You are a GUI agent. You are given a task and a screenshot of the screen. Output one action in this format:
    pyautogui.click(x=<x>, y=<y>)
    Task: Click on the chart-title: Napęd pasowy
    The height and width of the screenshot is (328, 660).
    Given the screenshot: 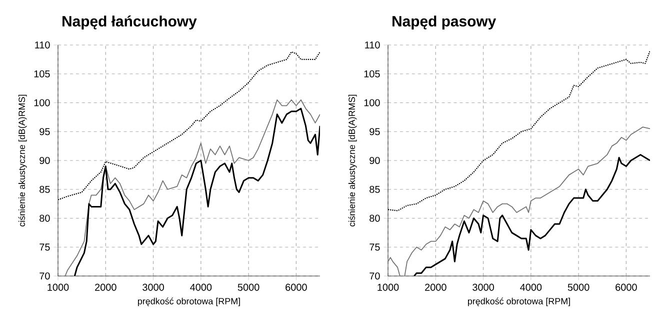 What is the action you would take?
    pyautogui.click(x=444, y=23)
    